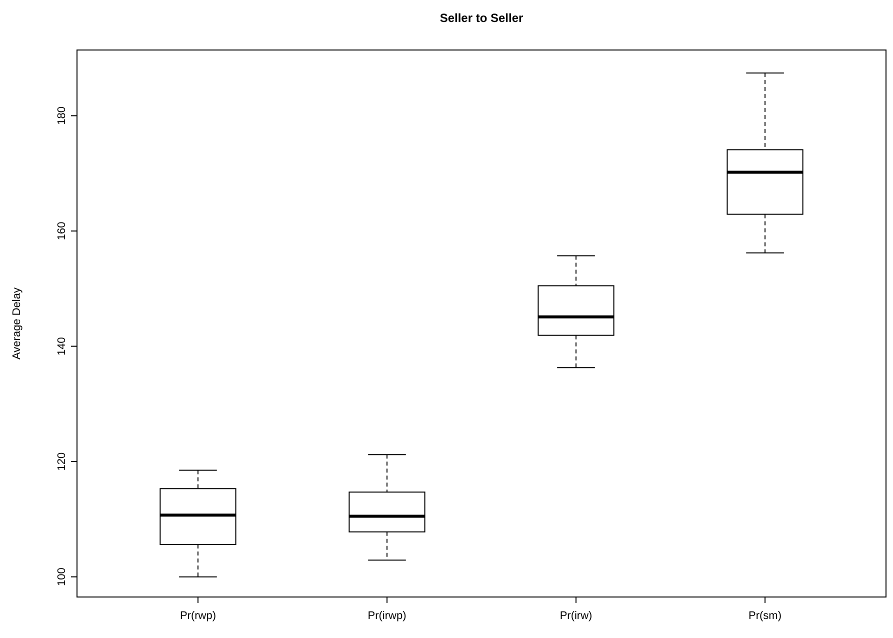  What do you see at coordinates (482, 18) in the screenshot?
I see `chart-title: Seller to Seller` at bounding box center [482, 18].